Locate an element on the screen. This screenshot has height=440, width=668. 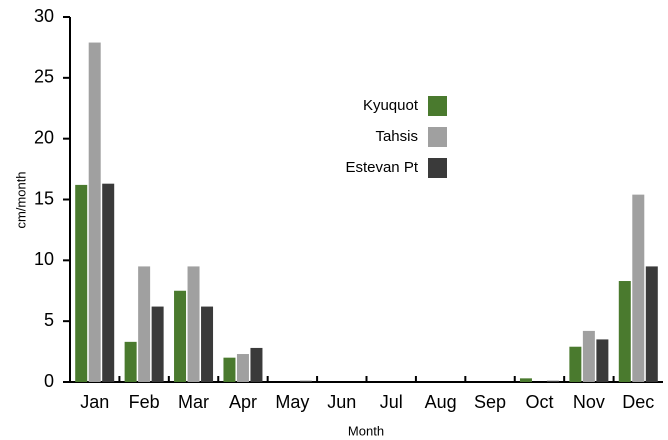
x-tick-label: Mar is located at coordinates (193, 402).